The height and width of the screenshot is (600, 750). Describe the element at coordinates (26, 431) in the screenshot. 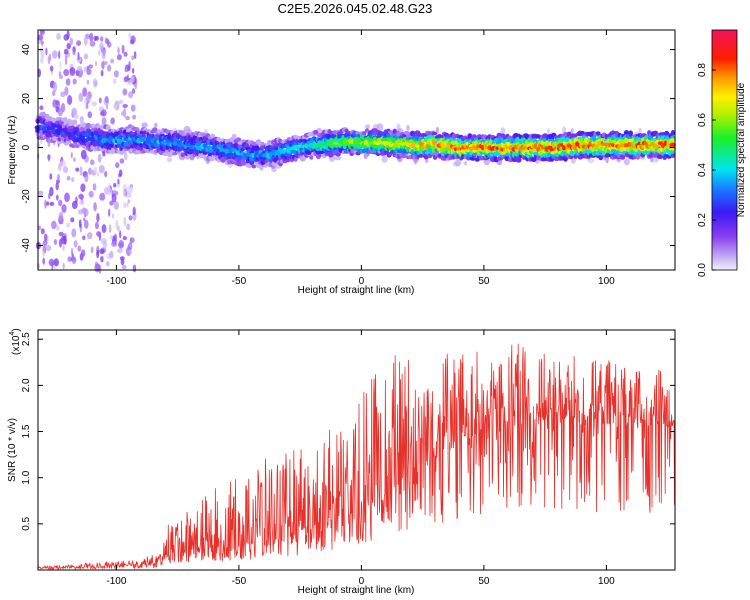

I see `snr-y-tick-label: 1.5` at that location.